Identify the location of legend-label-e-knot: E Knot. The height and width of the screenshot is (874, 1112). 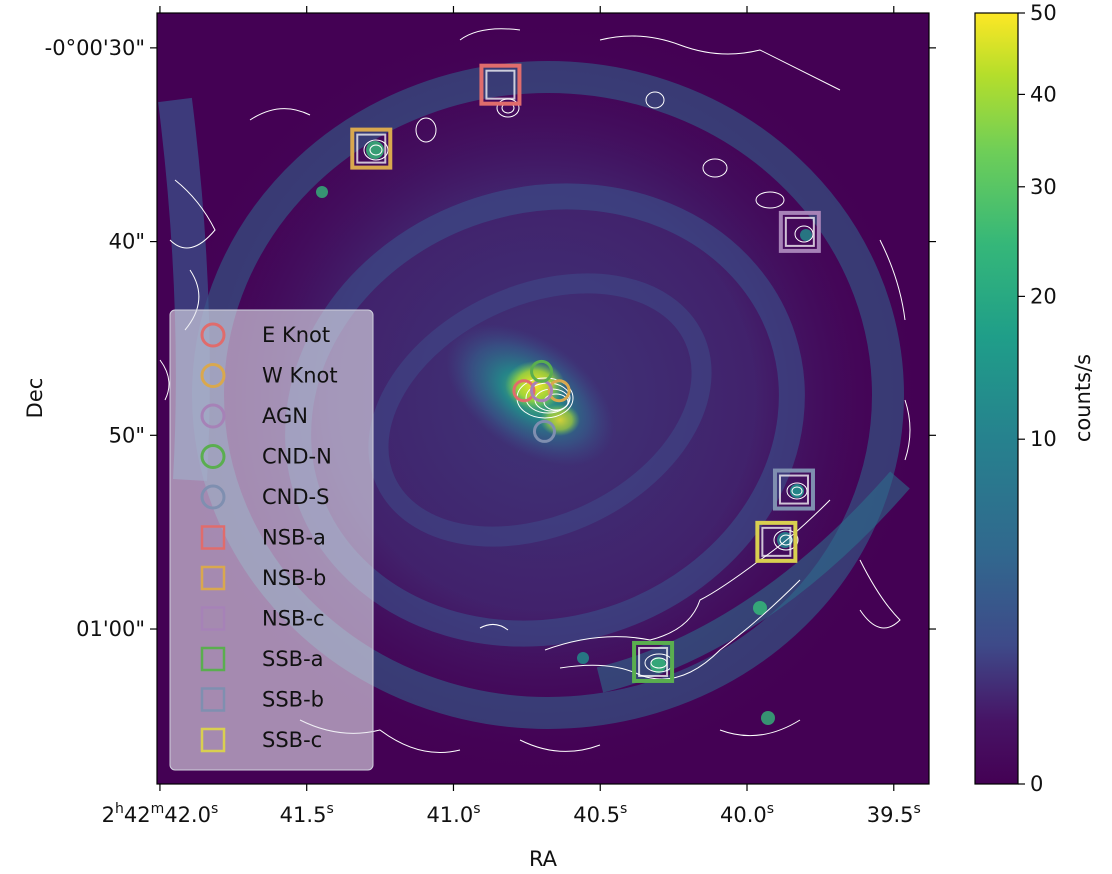
(296, 335).